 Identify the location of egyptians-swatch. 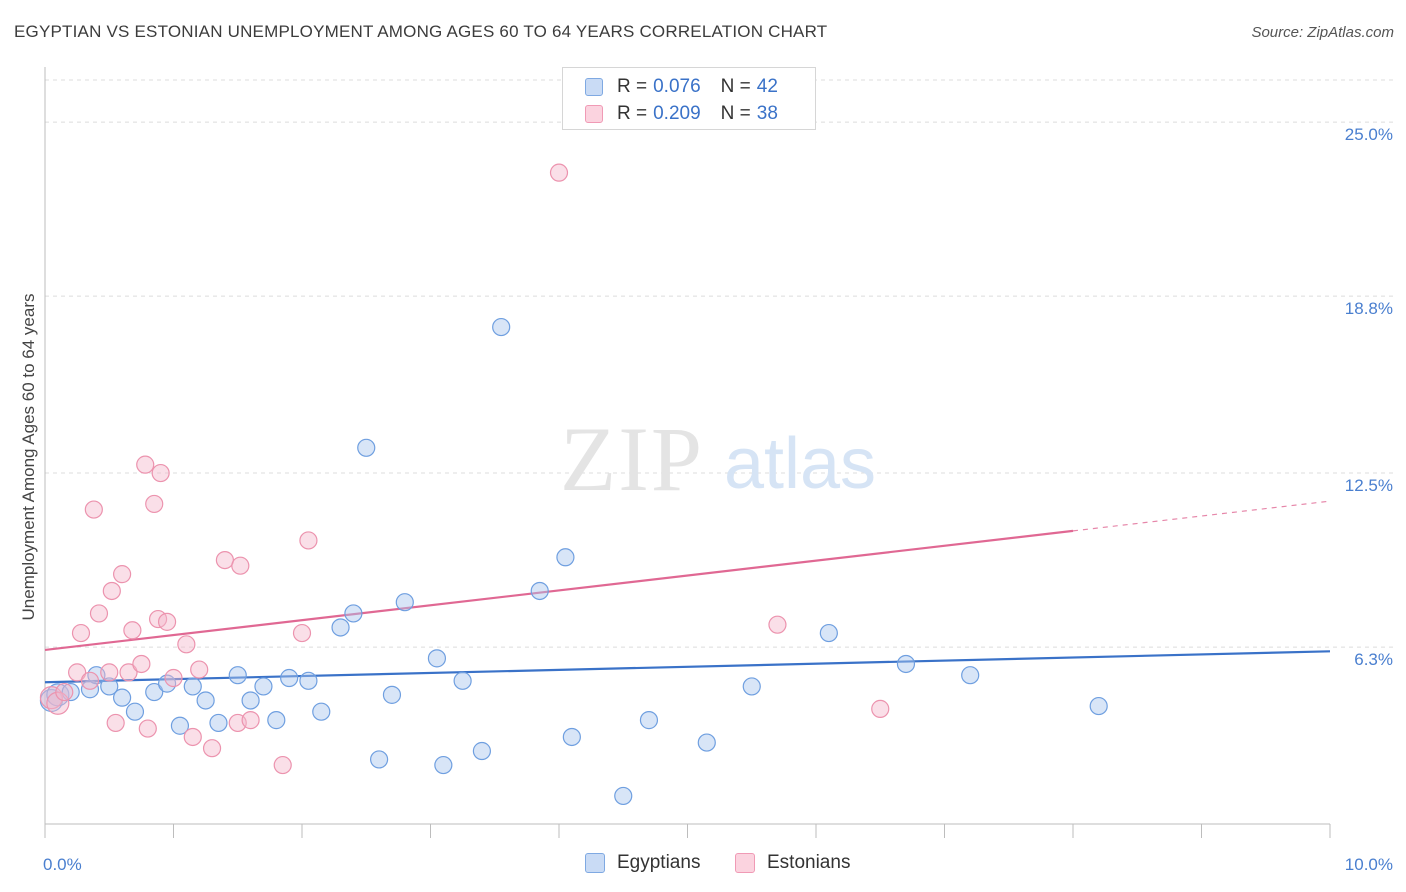
(594, 87).